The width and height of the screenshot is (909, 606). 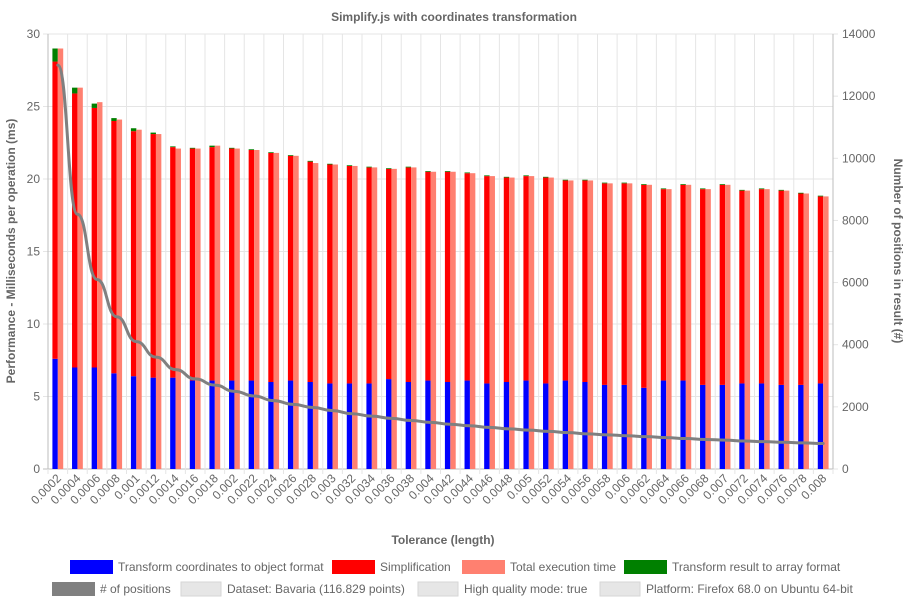 I want to click on legend-label: # of positions, so click(x=135, y=589).